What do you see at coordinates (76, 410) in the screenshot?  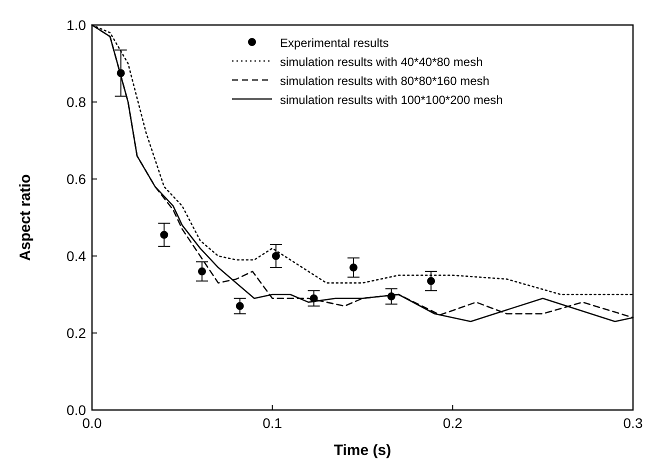 I see `y-tick-label: 0.0` at bounding box center [76, 410].